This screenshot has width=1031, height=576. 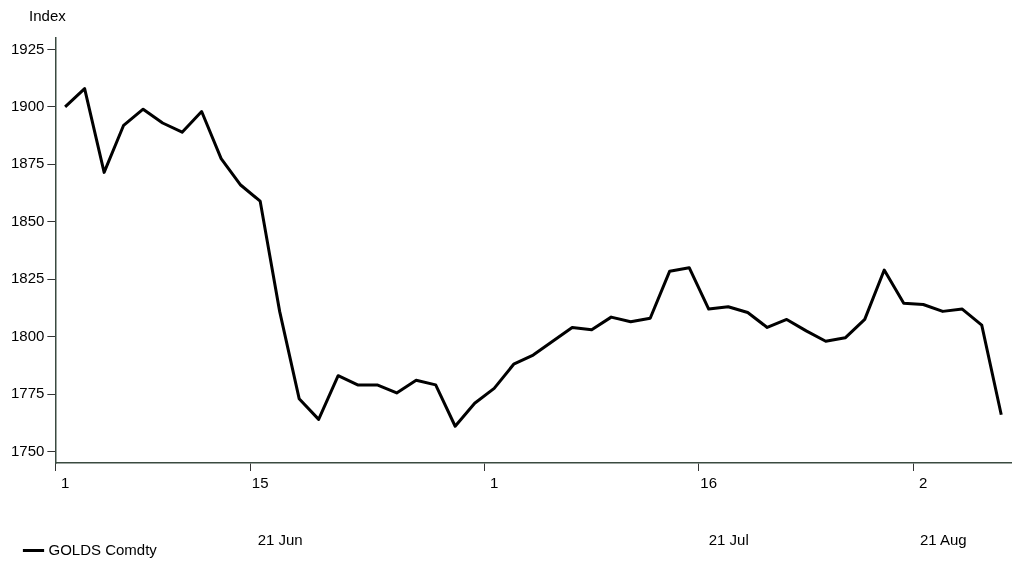 What do you see at coordinates (27, 450) in the screenshot?
I see `y-tick-label: 1750` at bounding box center [27, 450].